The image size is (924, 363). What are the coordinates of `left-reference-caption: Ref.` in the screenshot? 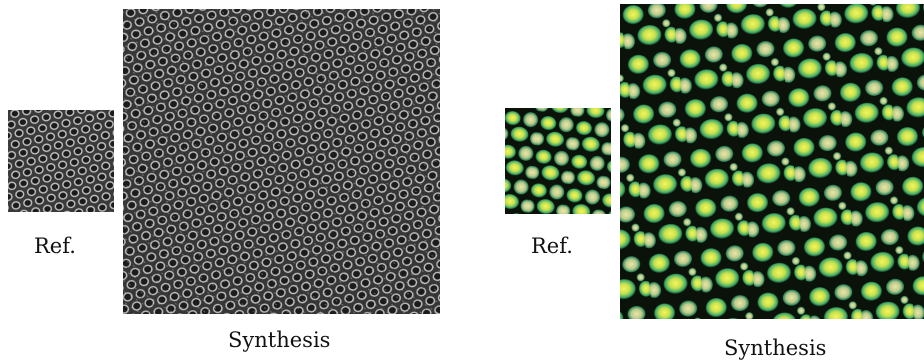 It's located at (55, 246).